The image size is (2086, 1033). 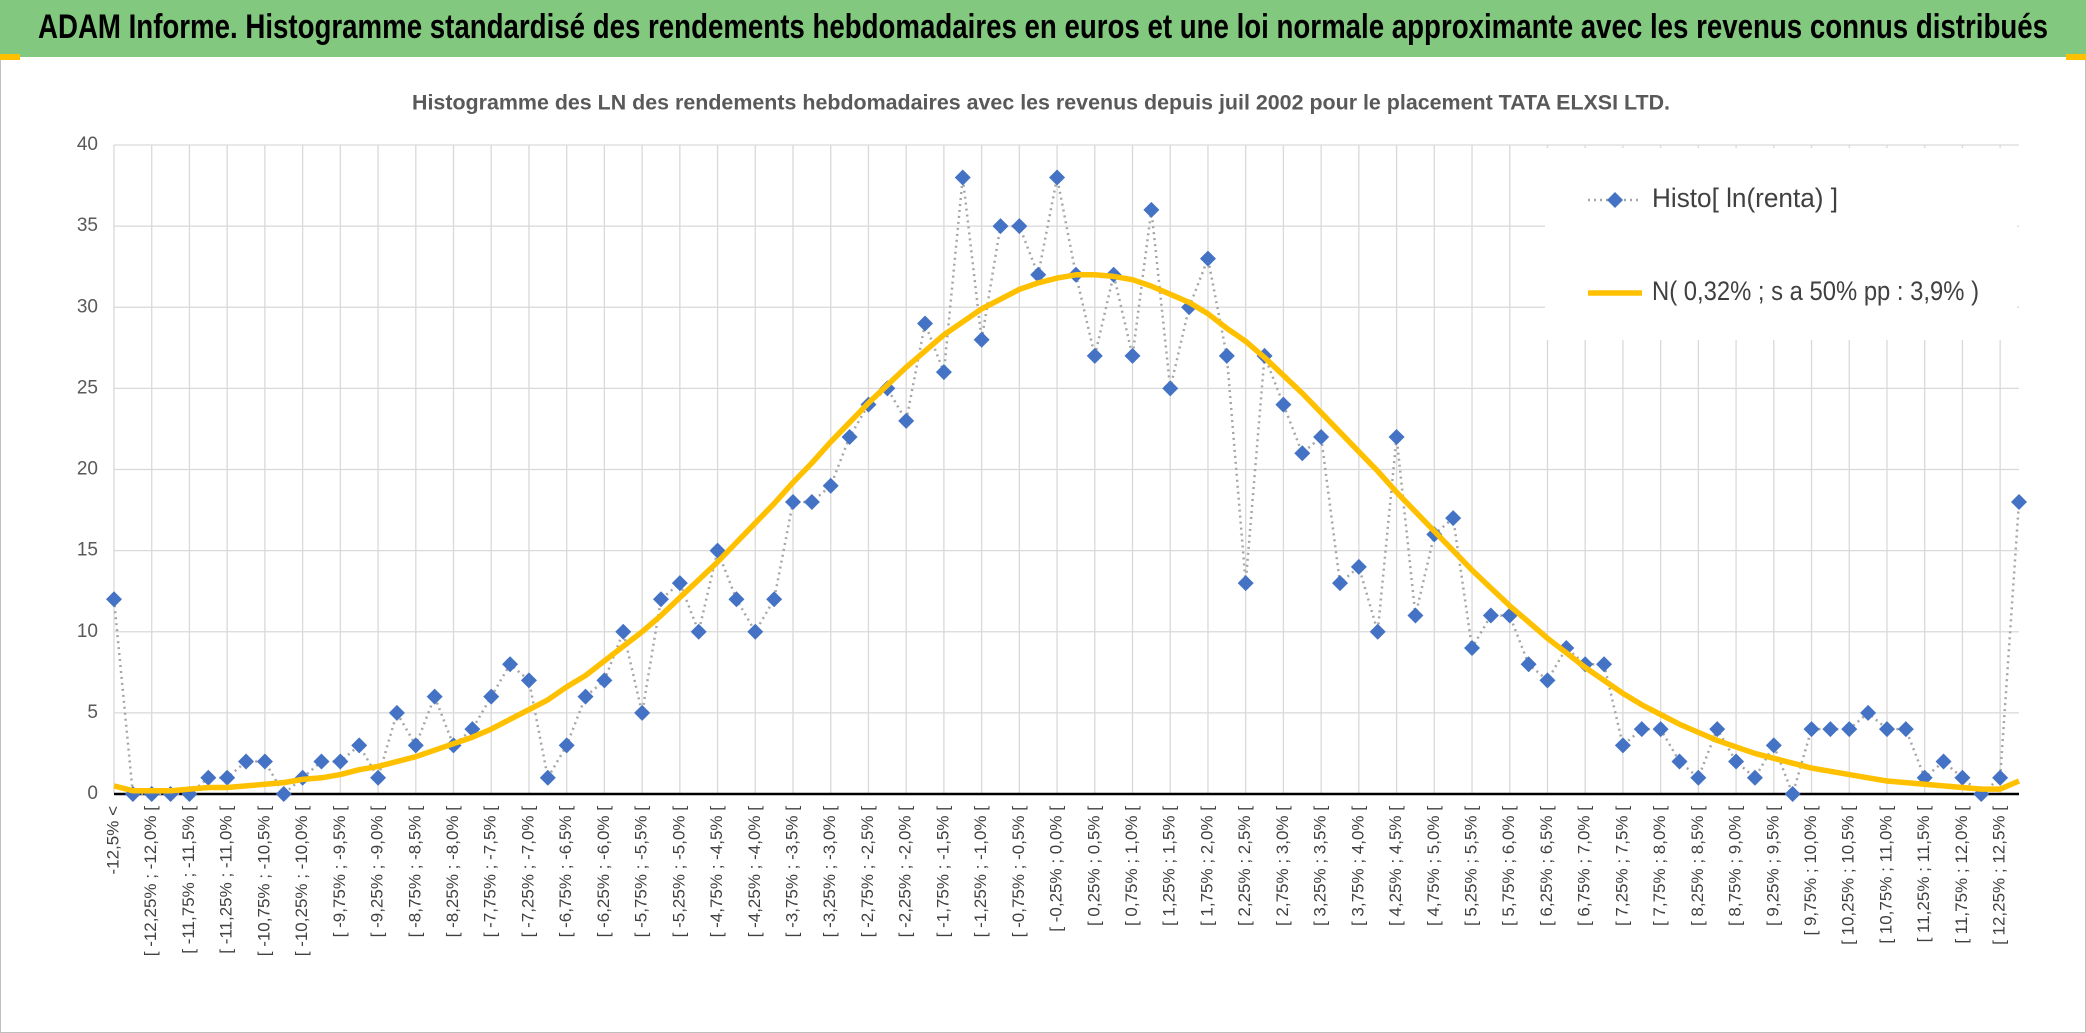 What do you see at coordinates (905, 872) in the screenshot?
I see `x-tick-label: [ -2,25% ; -2,0% [` at bounding box center [905, 872].